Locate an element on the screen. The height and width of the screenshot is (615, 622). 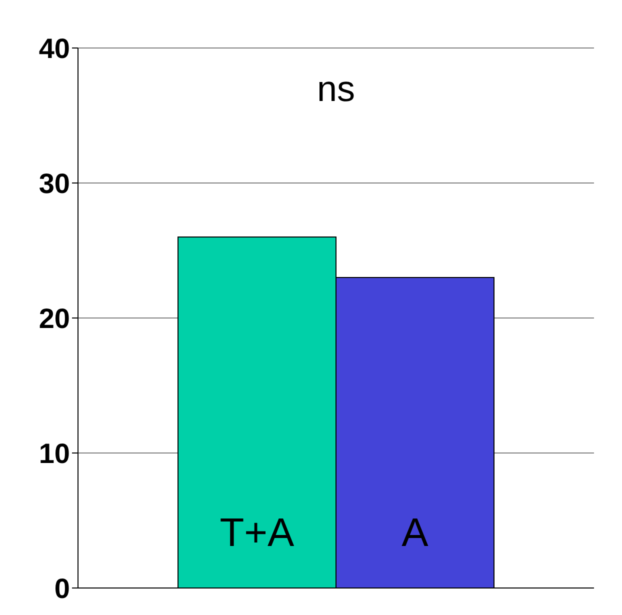
y-tick-label: 10 is located at coordinates (54, 453).